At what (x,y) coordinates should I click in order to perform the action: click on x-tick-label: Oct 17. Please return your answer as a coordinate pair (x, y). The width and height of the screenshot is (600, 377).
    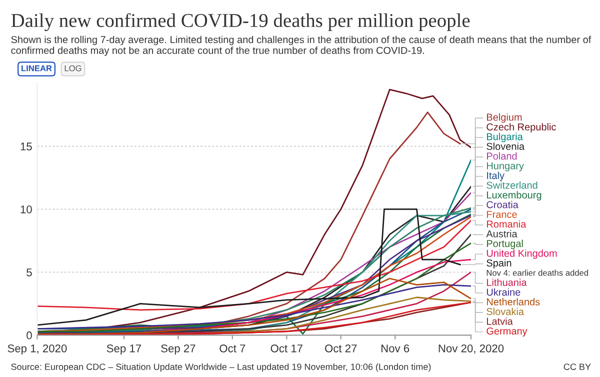
    Looking at the image, I should click on (286, 348).